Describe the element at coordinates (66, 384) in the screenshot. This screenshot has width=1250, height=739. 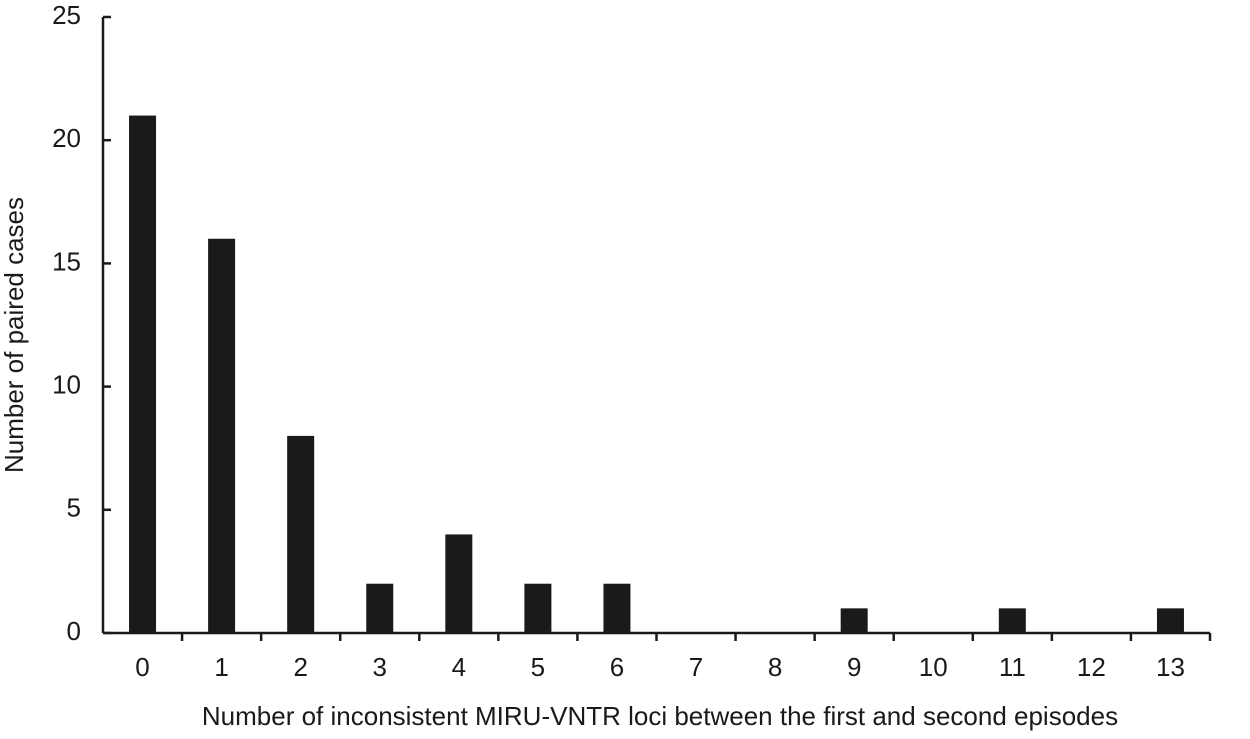
I see `y-tick-label: 10` at that location.